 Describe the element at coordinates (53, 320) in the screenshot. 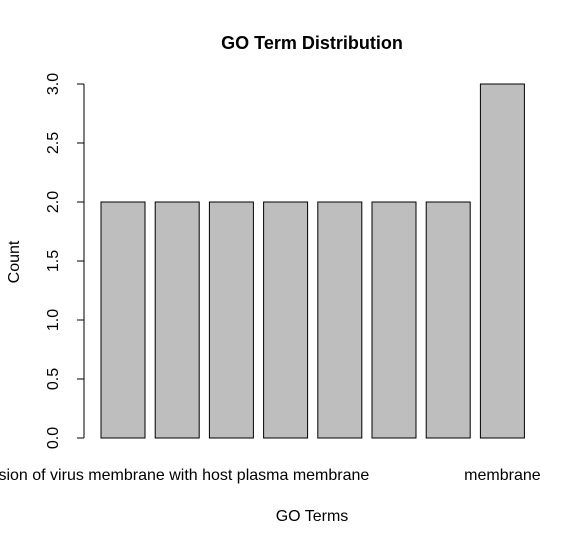

I see `y-tick-label: 1.0` at that location.